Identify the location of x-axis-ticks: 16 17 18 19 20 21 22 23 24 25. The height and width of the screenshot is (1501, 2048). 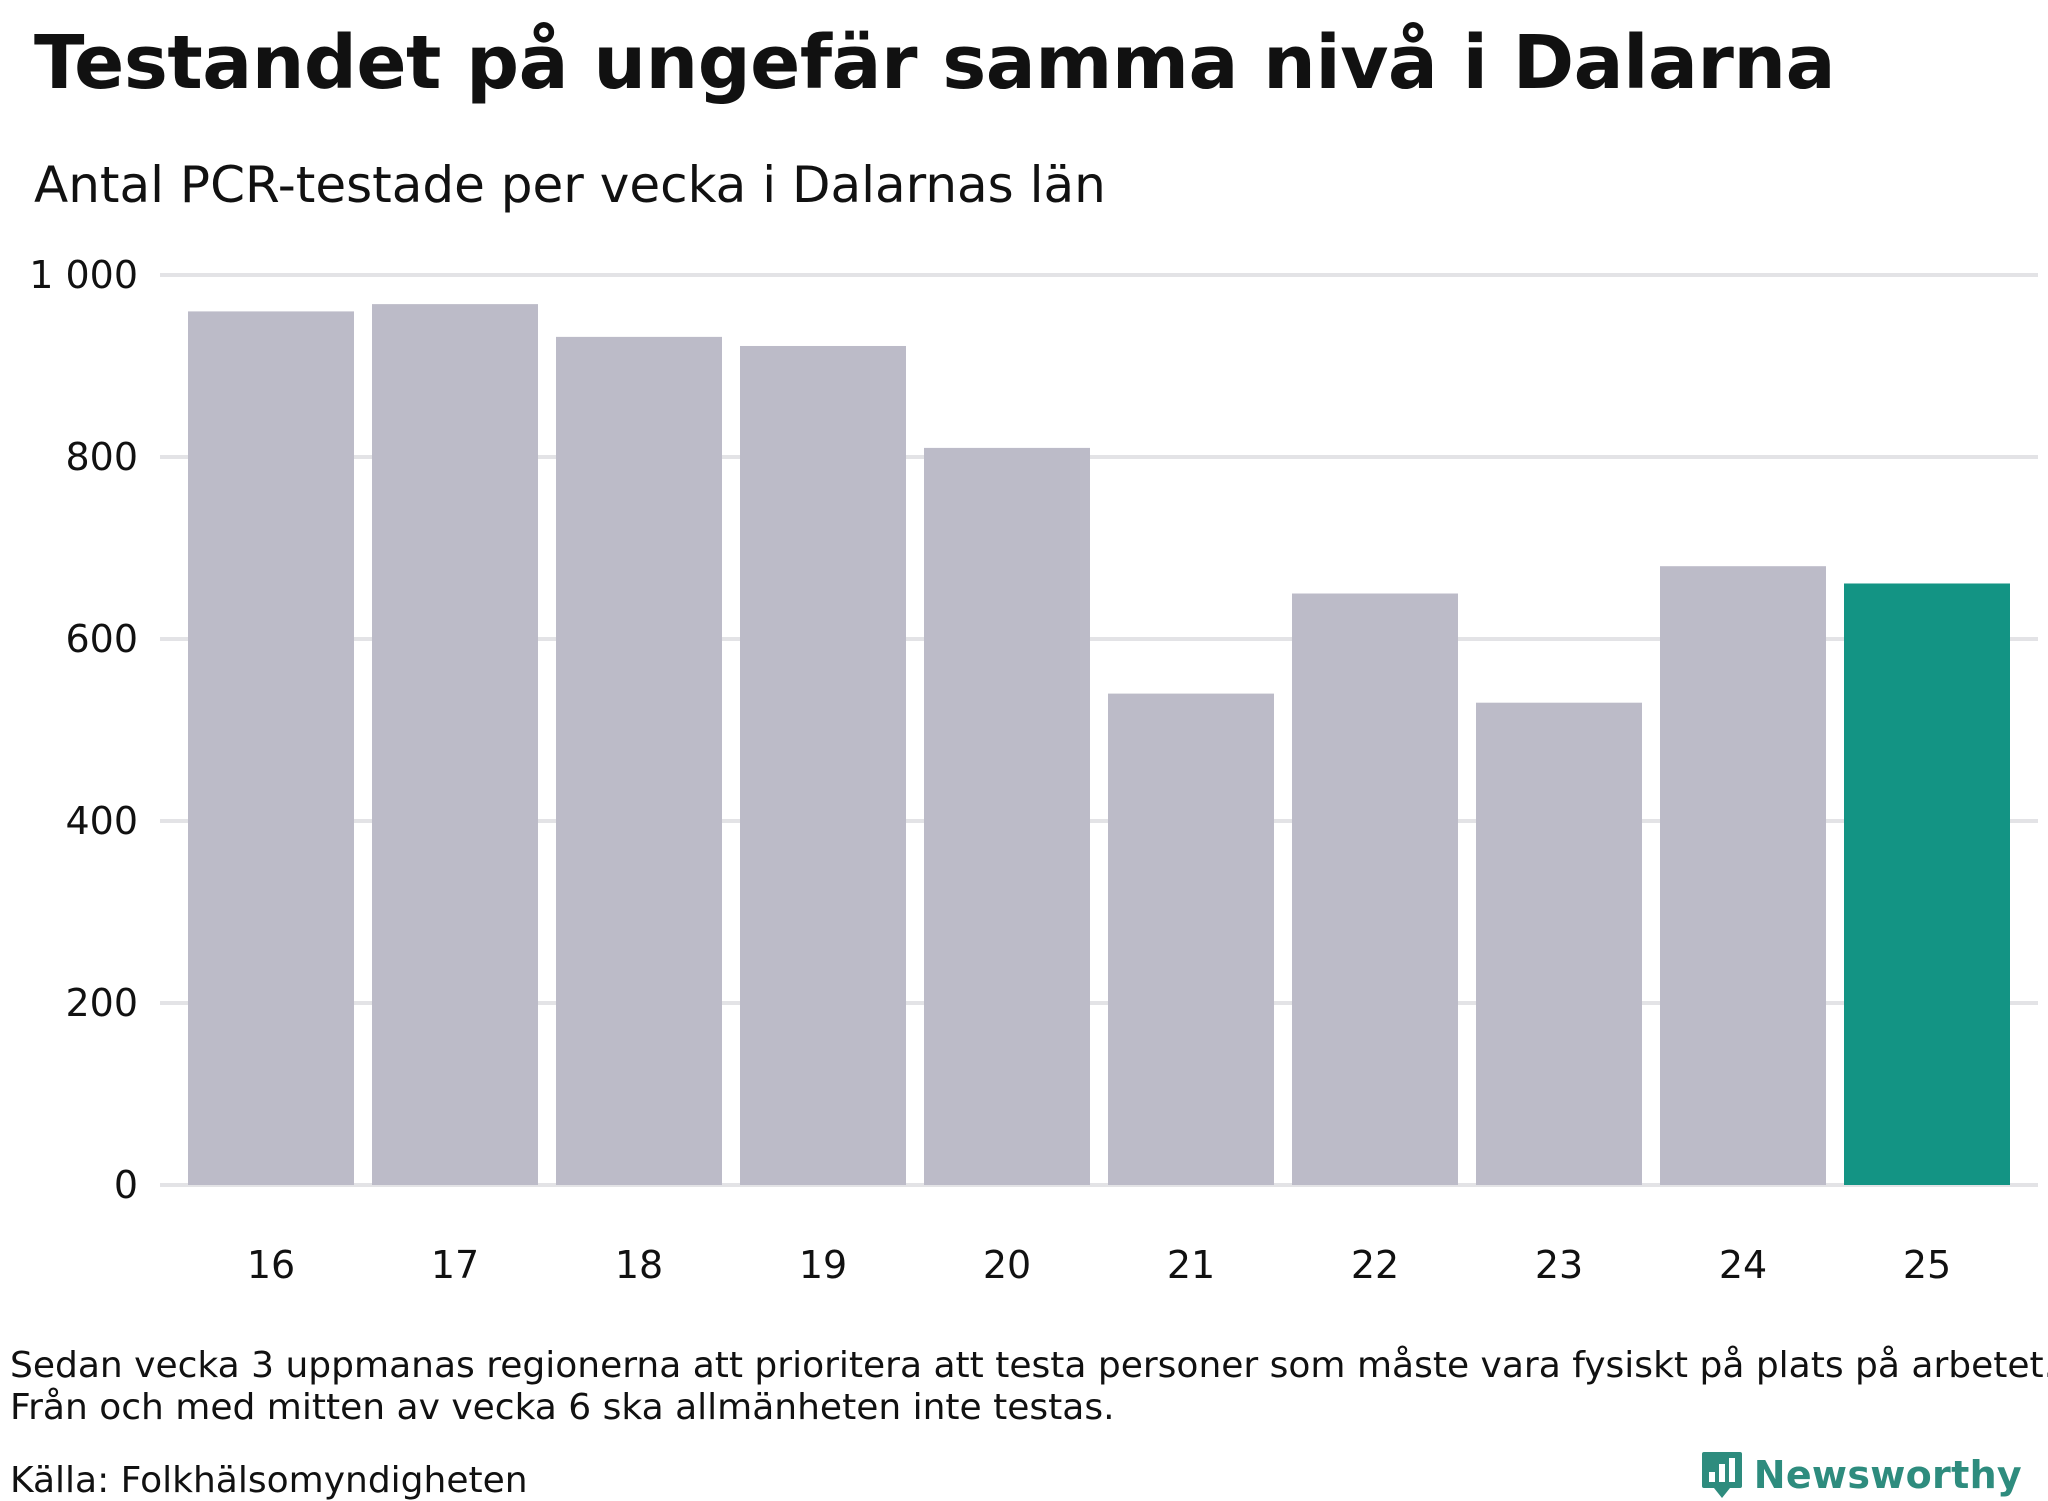
(1099, 1265).